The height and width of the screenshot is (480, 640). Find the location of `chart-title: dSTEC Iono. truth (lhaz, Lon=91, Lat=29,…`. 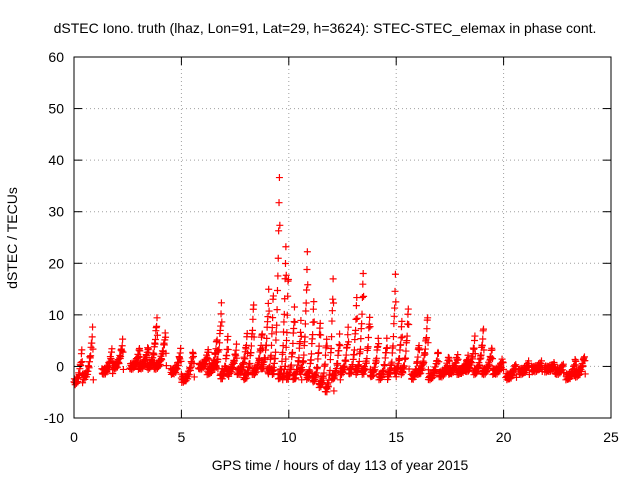

chart-title: dSTEC Iono. truth (lhaz, Lon=91, Lat=29,… is located at coordinates (325, 28).